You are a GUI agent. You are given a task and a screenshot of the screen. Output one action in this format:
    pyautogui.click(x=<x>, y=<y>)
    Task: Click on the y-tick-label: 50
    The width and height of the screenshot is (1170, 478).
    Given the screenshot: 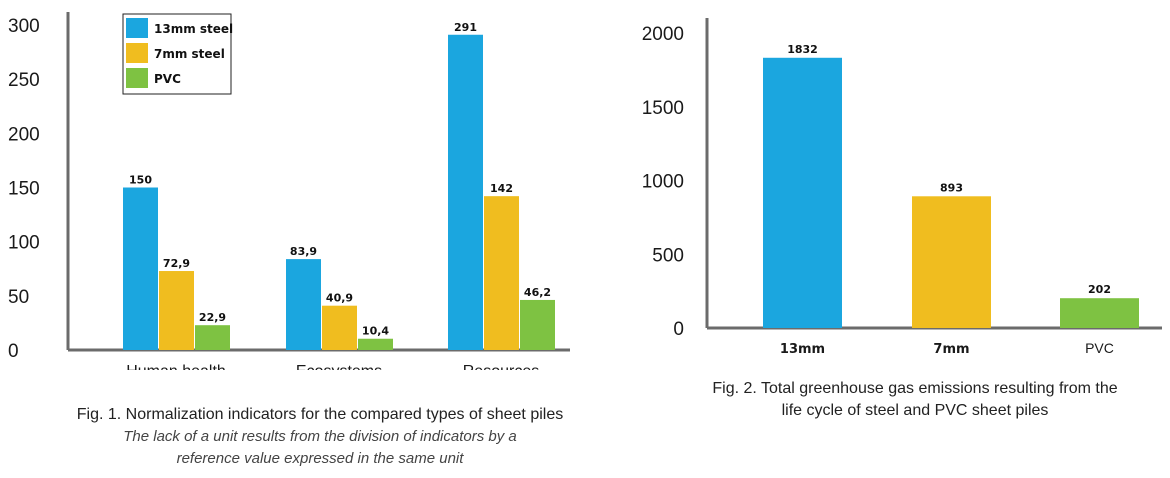 What is the action you would take?
    pyautogui.click(x=18, y=297)
    